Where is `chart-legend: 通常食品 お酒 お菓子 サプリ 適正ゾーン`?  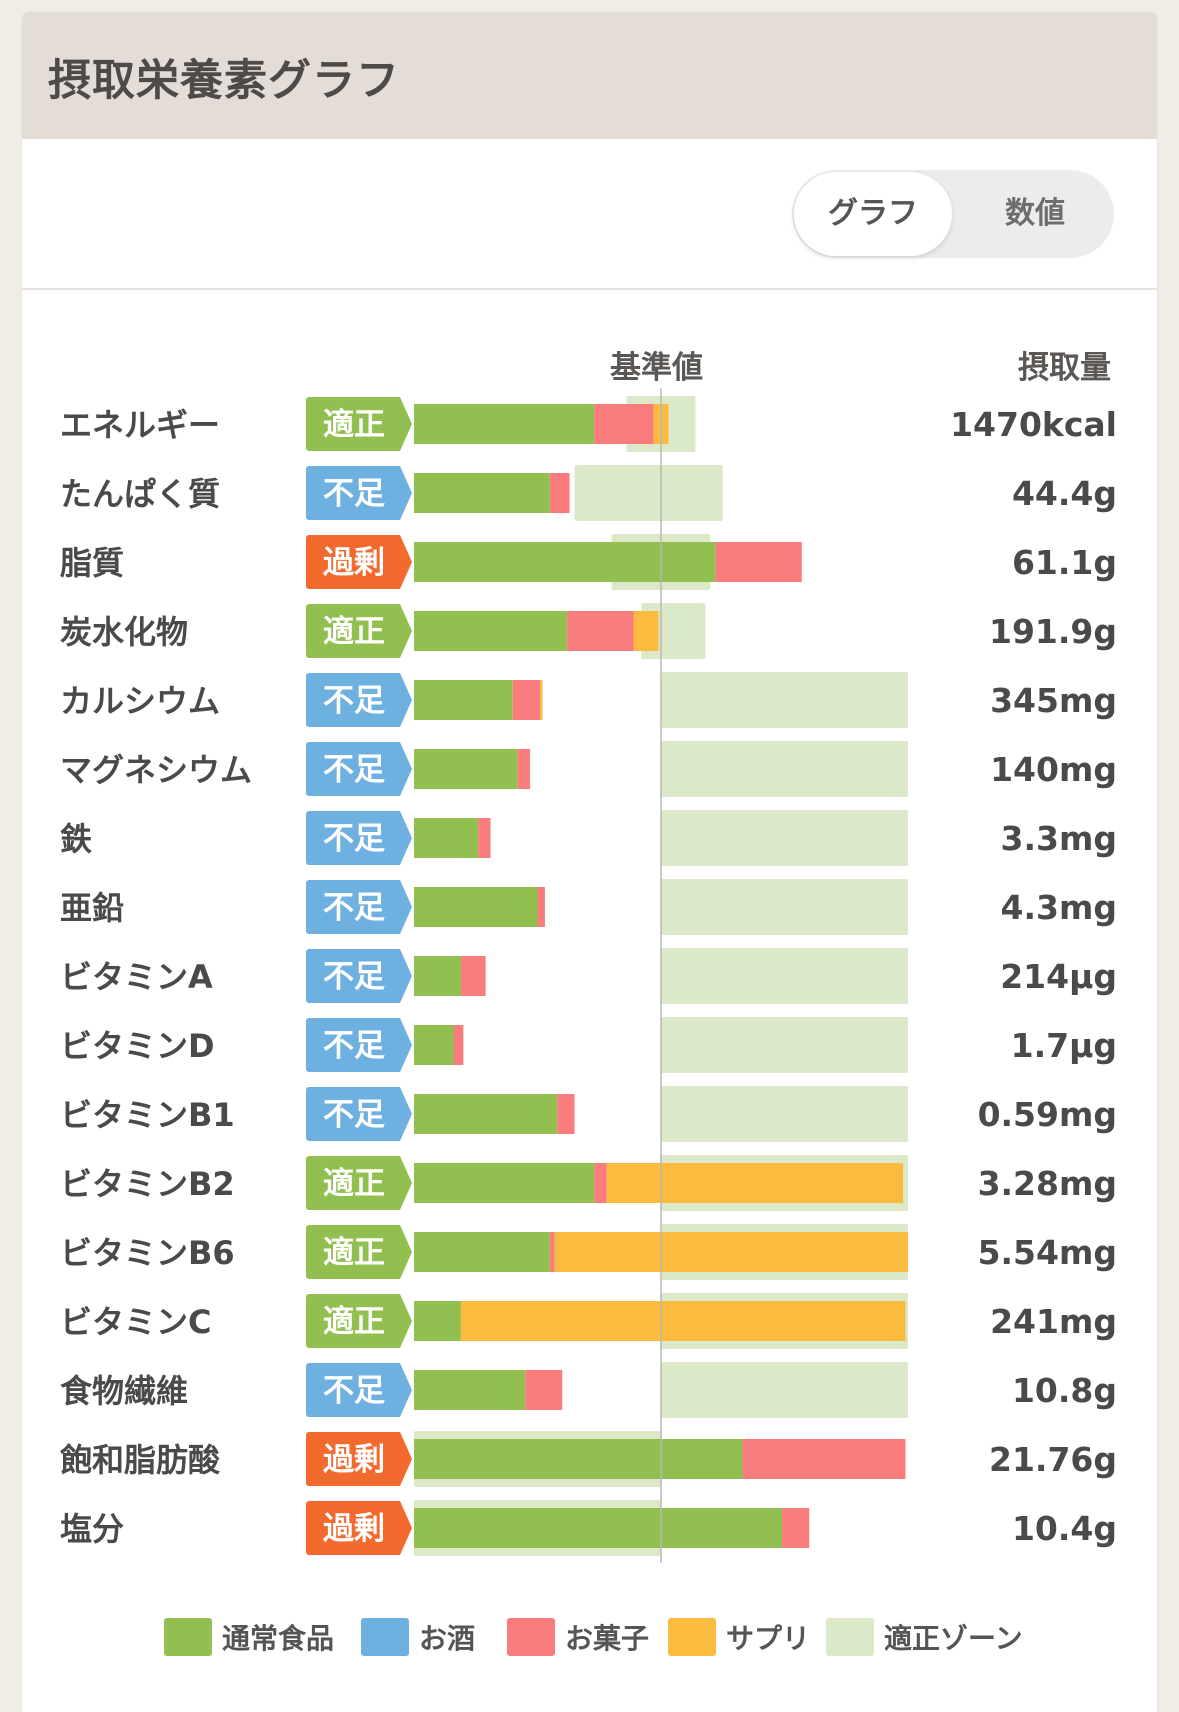 chart-legend: 通常食品 お酒 お菓子 サプリ 適正ゾーン is located at coordinates (589, 1637).